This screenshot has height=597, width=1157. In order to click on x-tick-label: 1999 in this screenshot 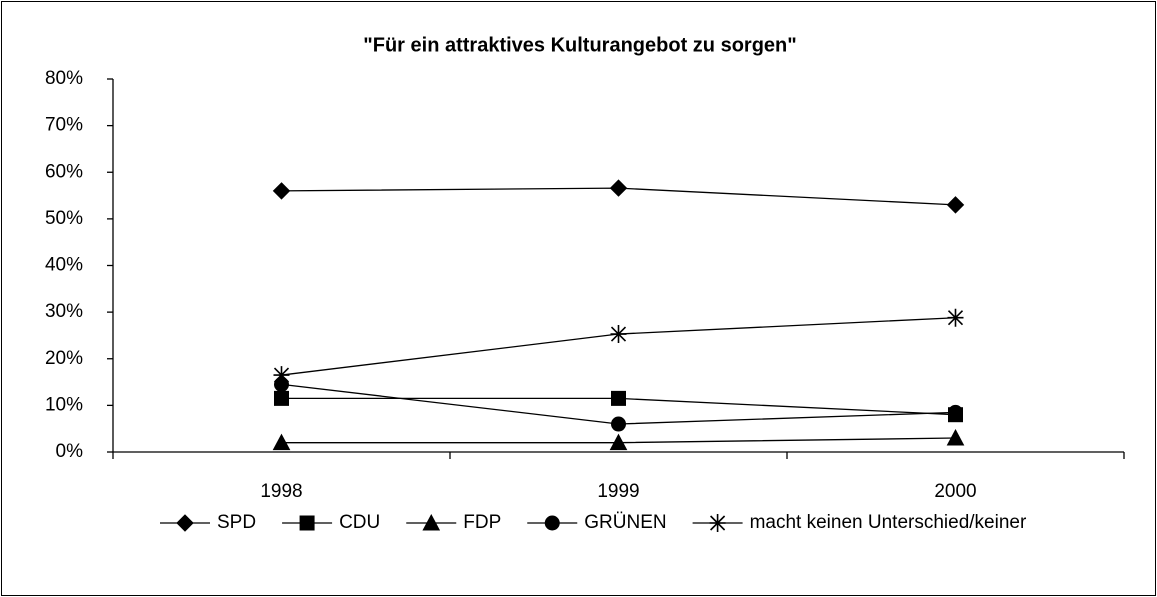, I will do `click(618, 491)`.